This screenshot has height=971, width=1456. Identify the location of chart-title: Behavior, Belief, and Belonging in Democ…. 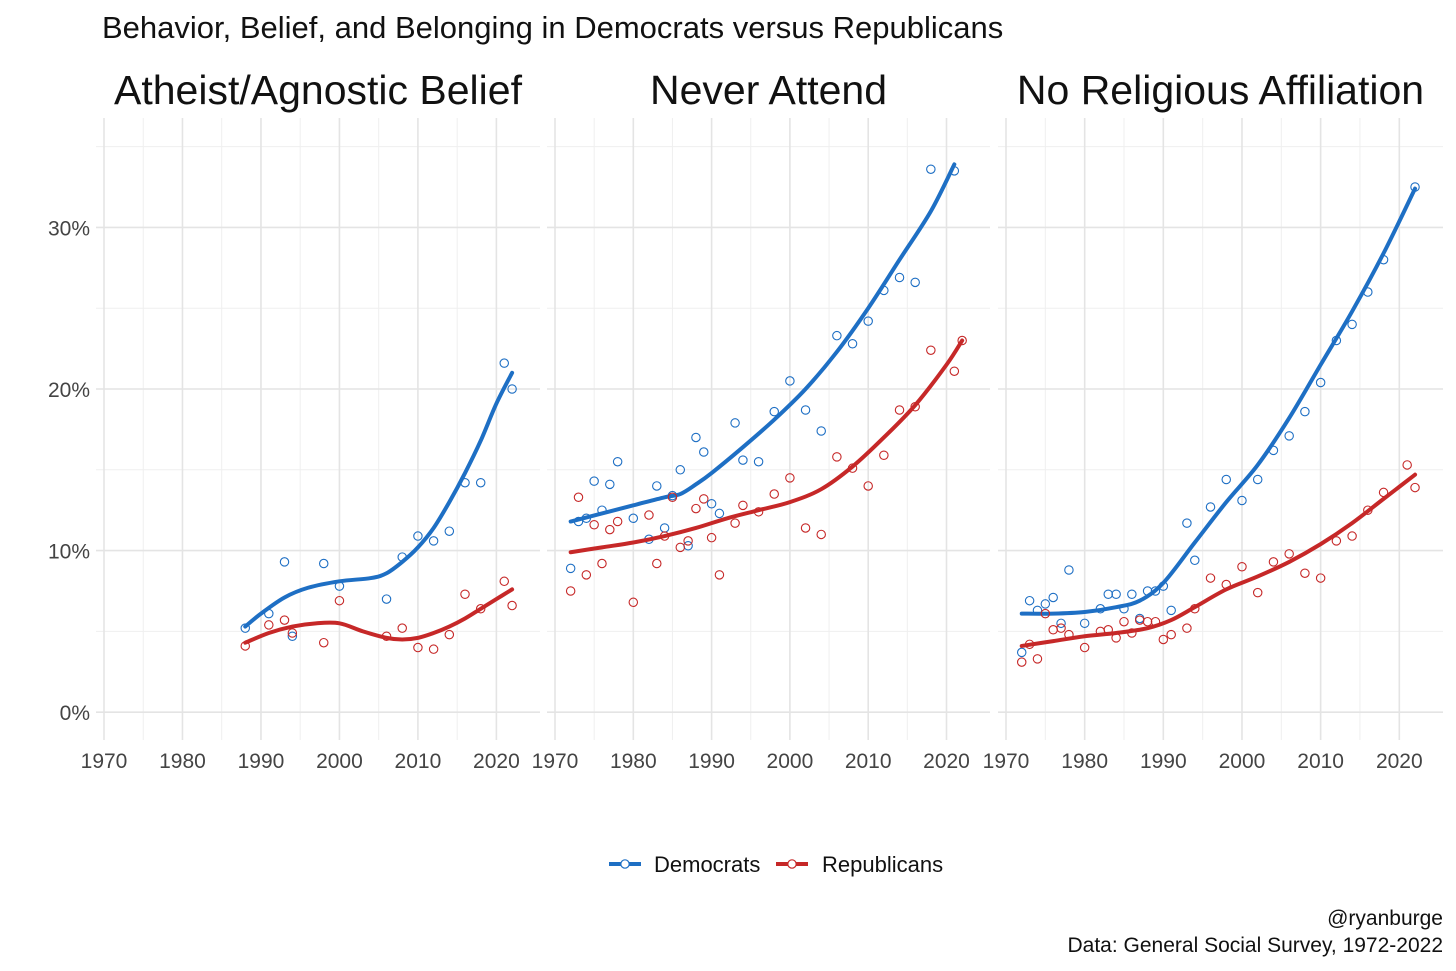
(552, 27).